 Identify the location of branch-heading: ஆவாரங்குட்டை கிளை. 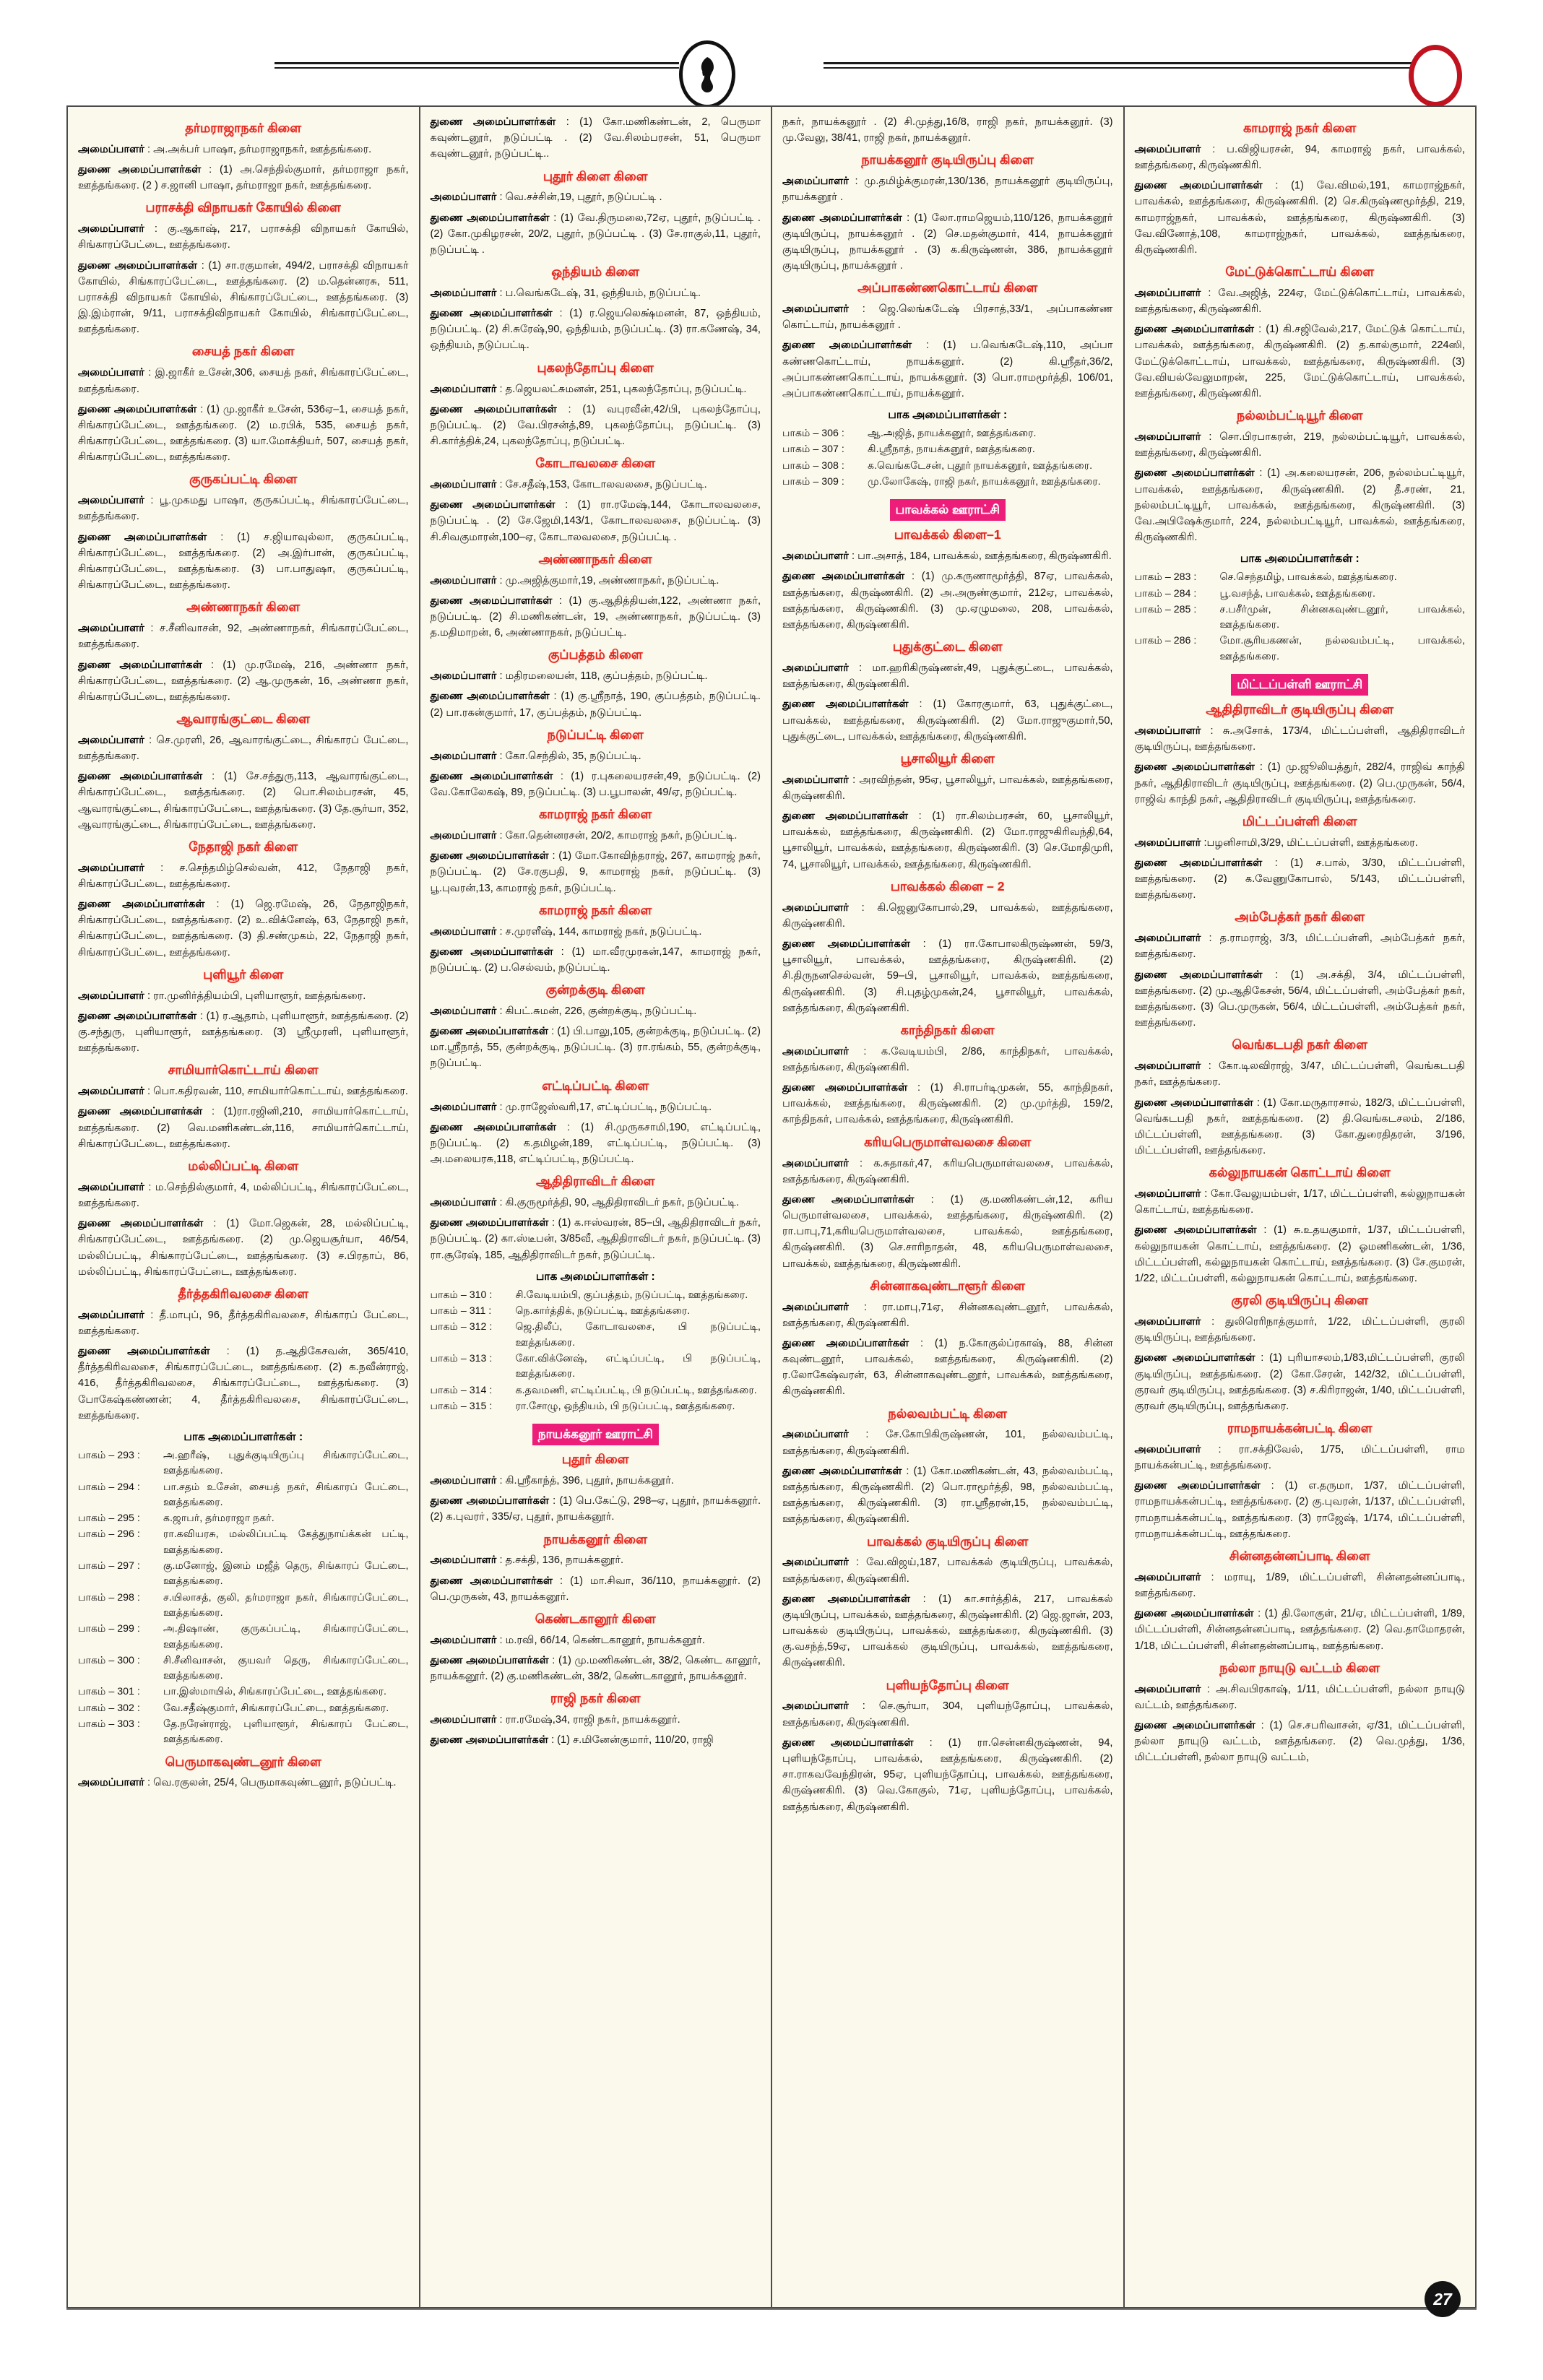
(243, 719).